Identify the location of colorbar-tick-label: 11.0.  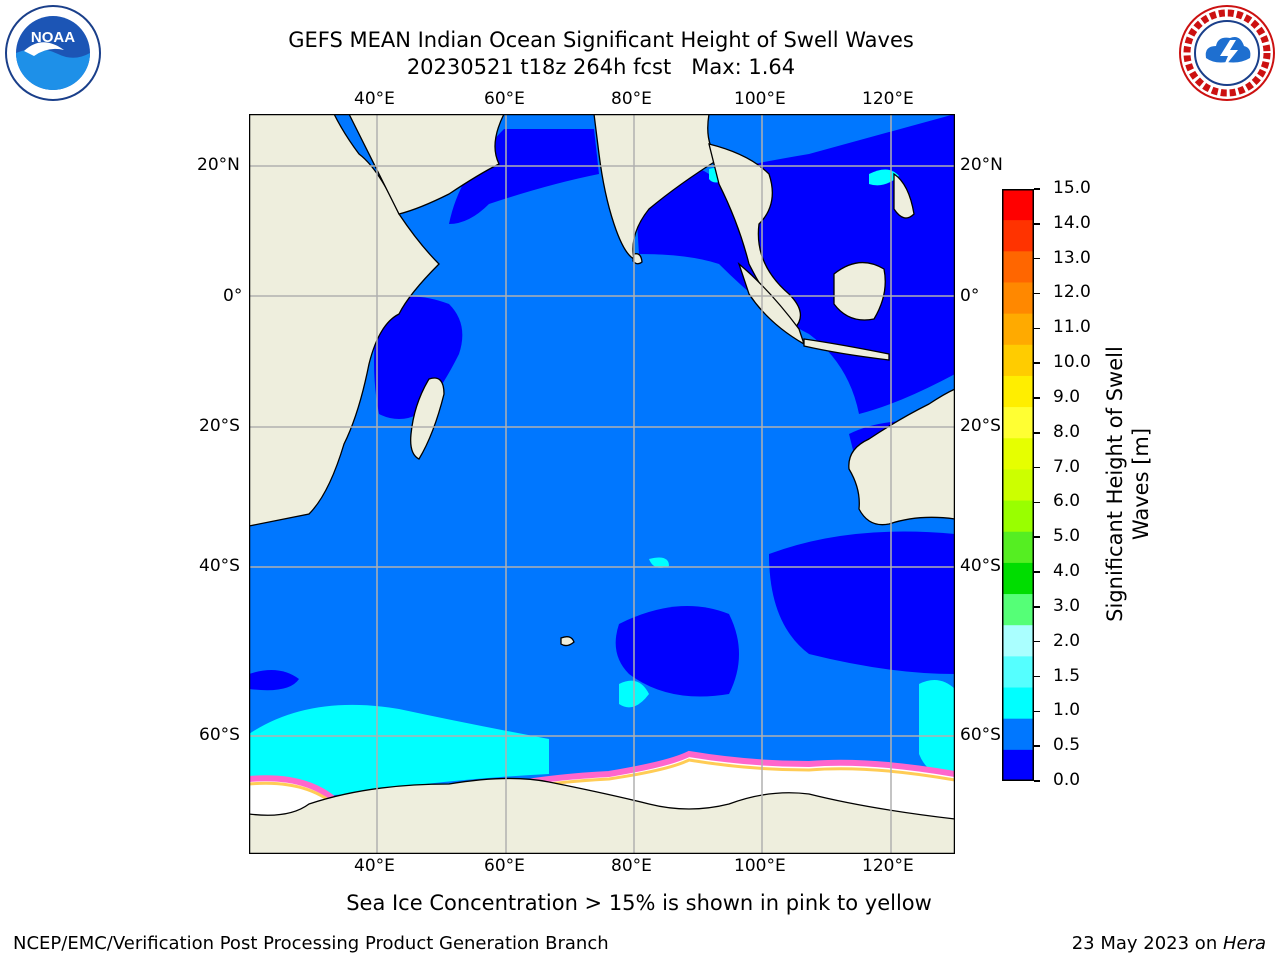
(1072, 327).